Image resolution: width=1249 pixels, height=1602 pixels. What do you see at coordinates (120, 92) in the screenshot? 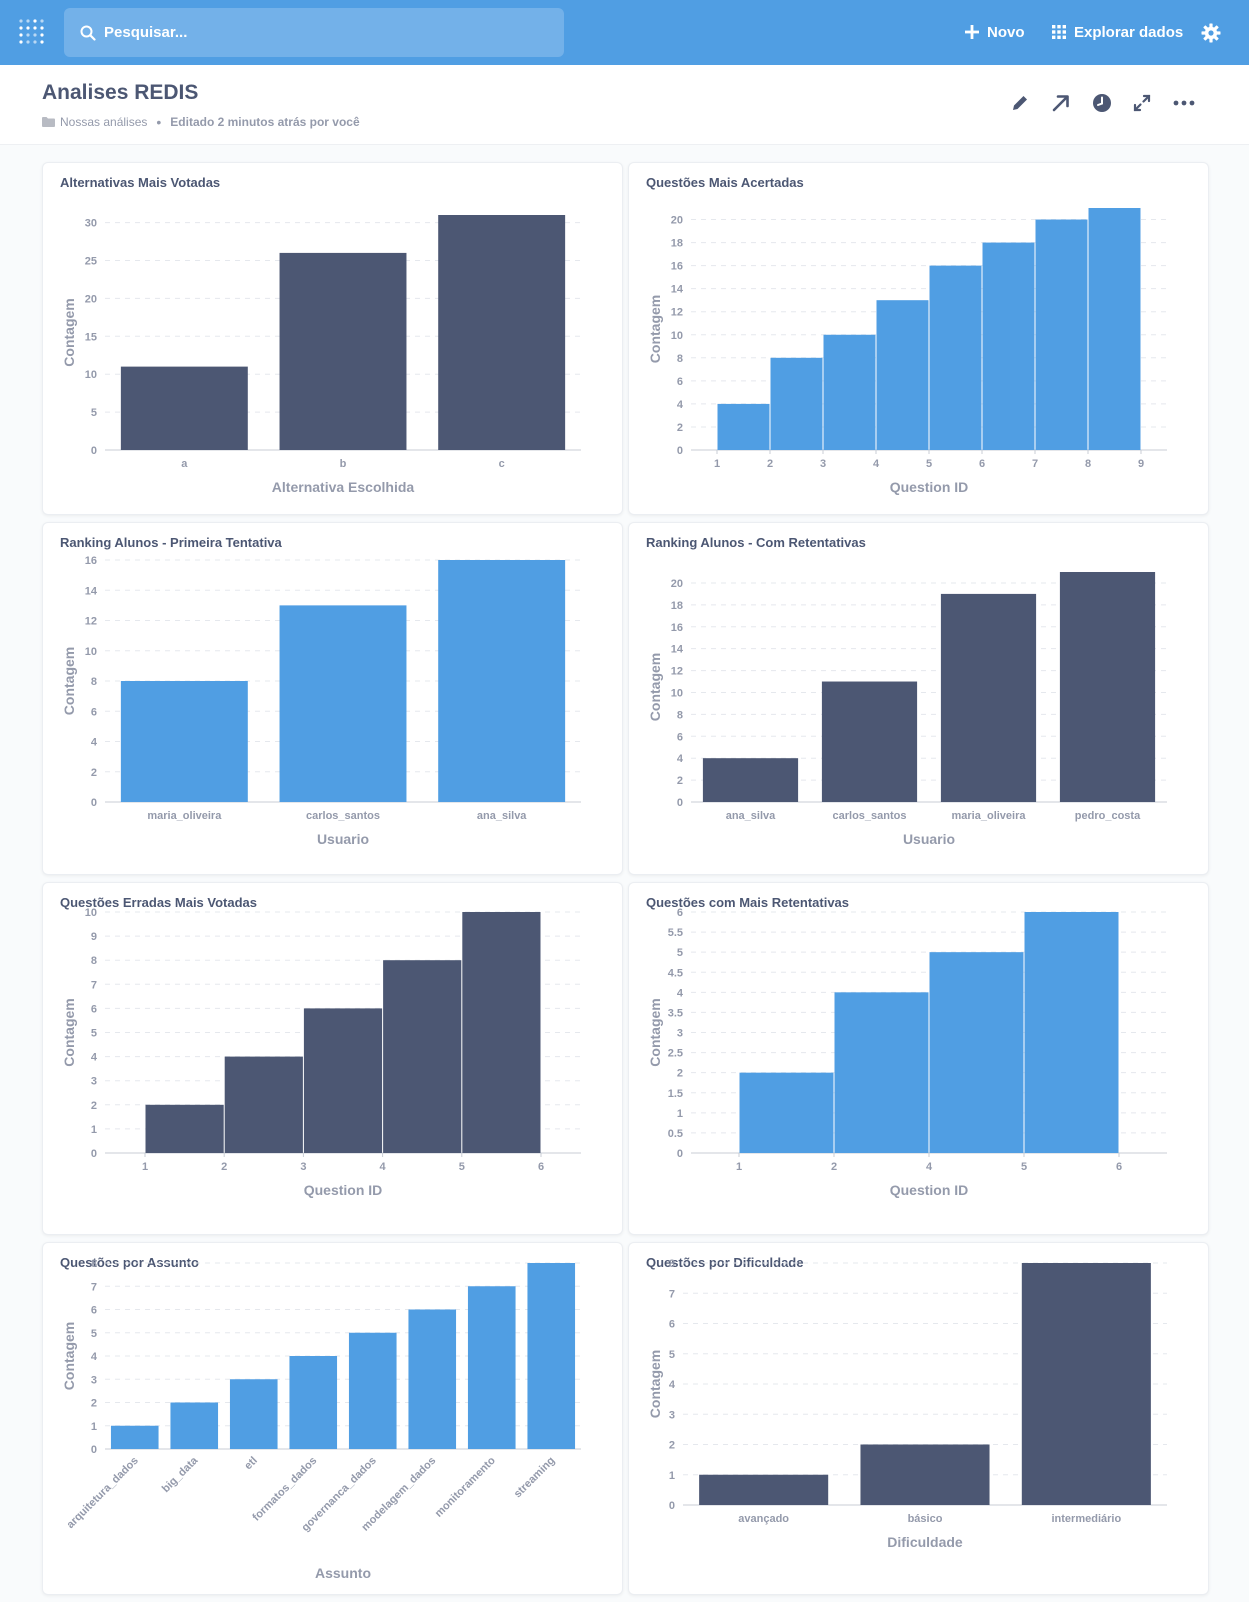
I see `dashboard-title: Analises REDIS` at bounding box center [120, 92].